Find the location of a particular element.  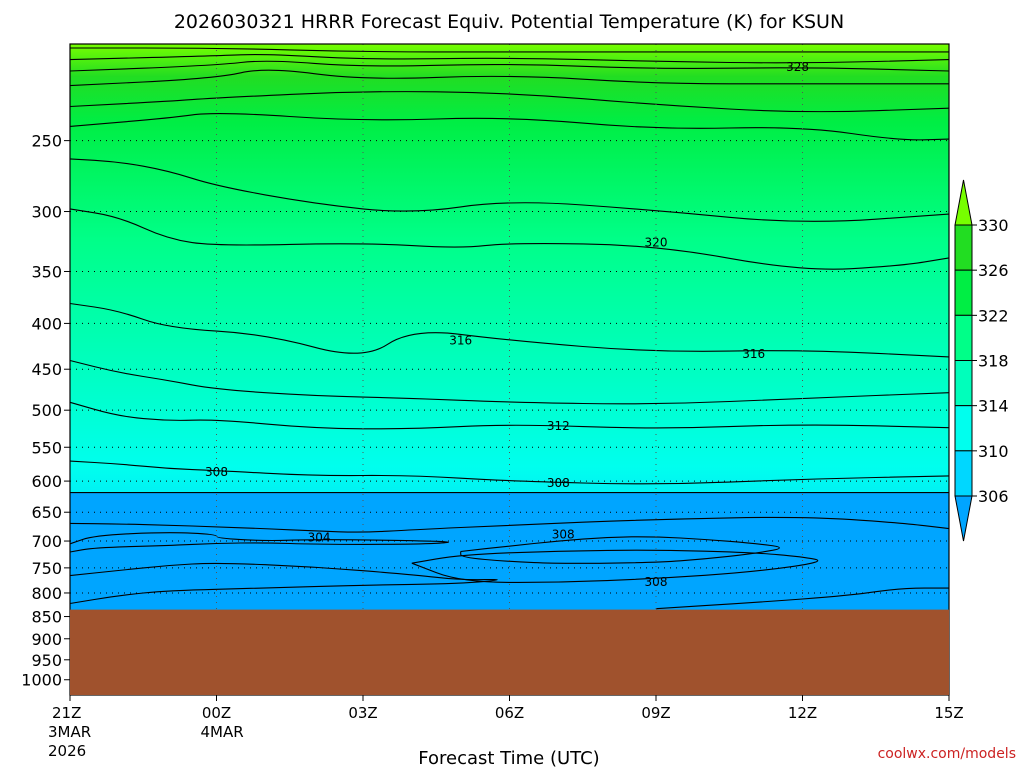

x-tick-label-06Z: 06Z is located at coordinates (509, 713).